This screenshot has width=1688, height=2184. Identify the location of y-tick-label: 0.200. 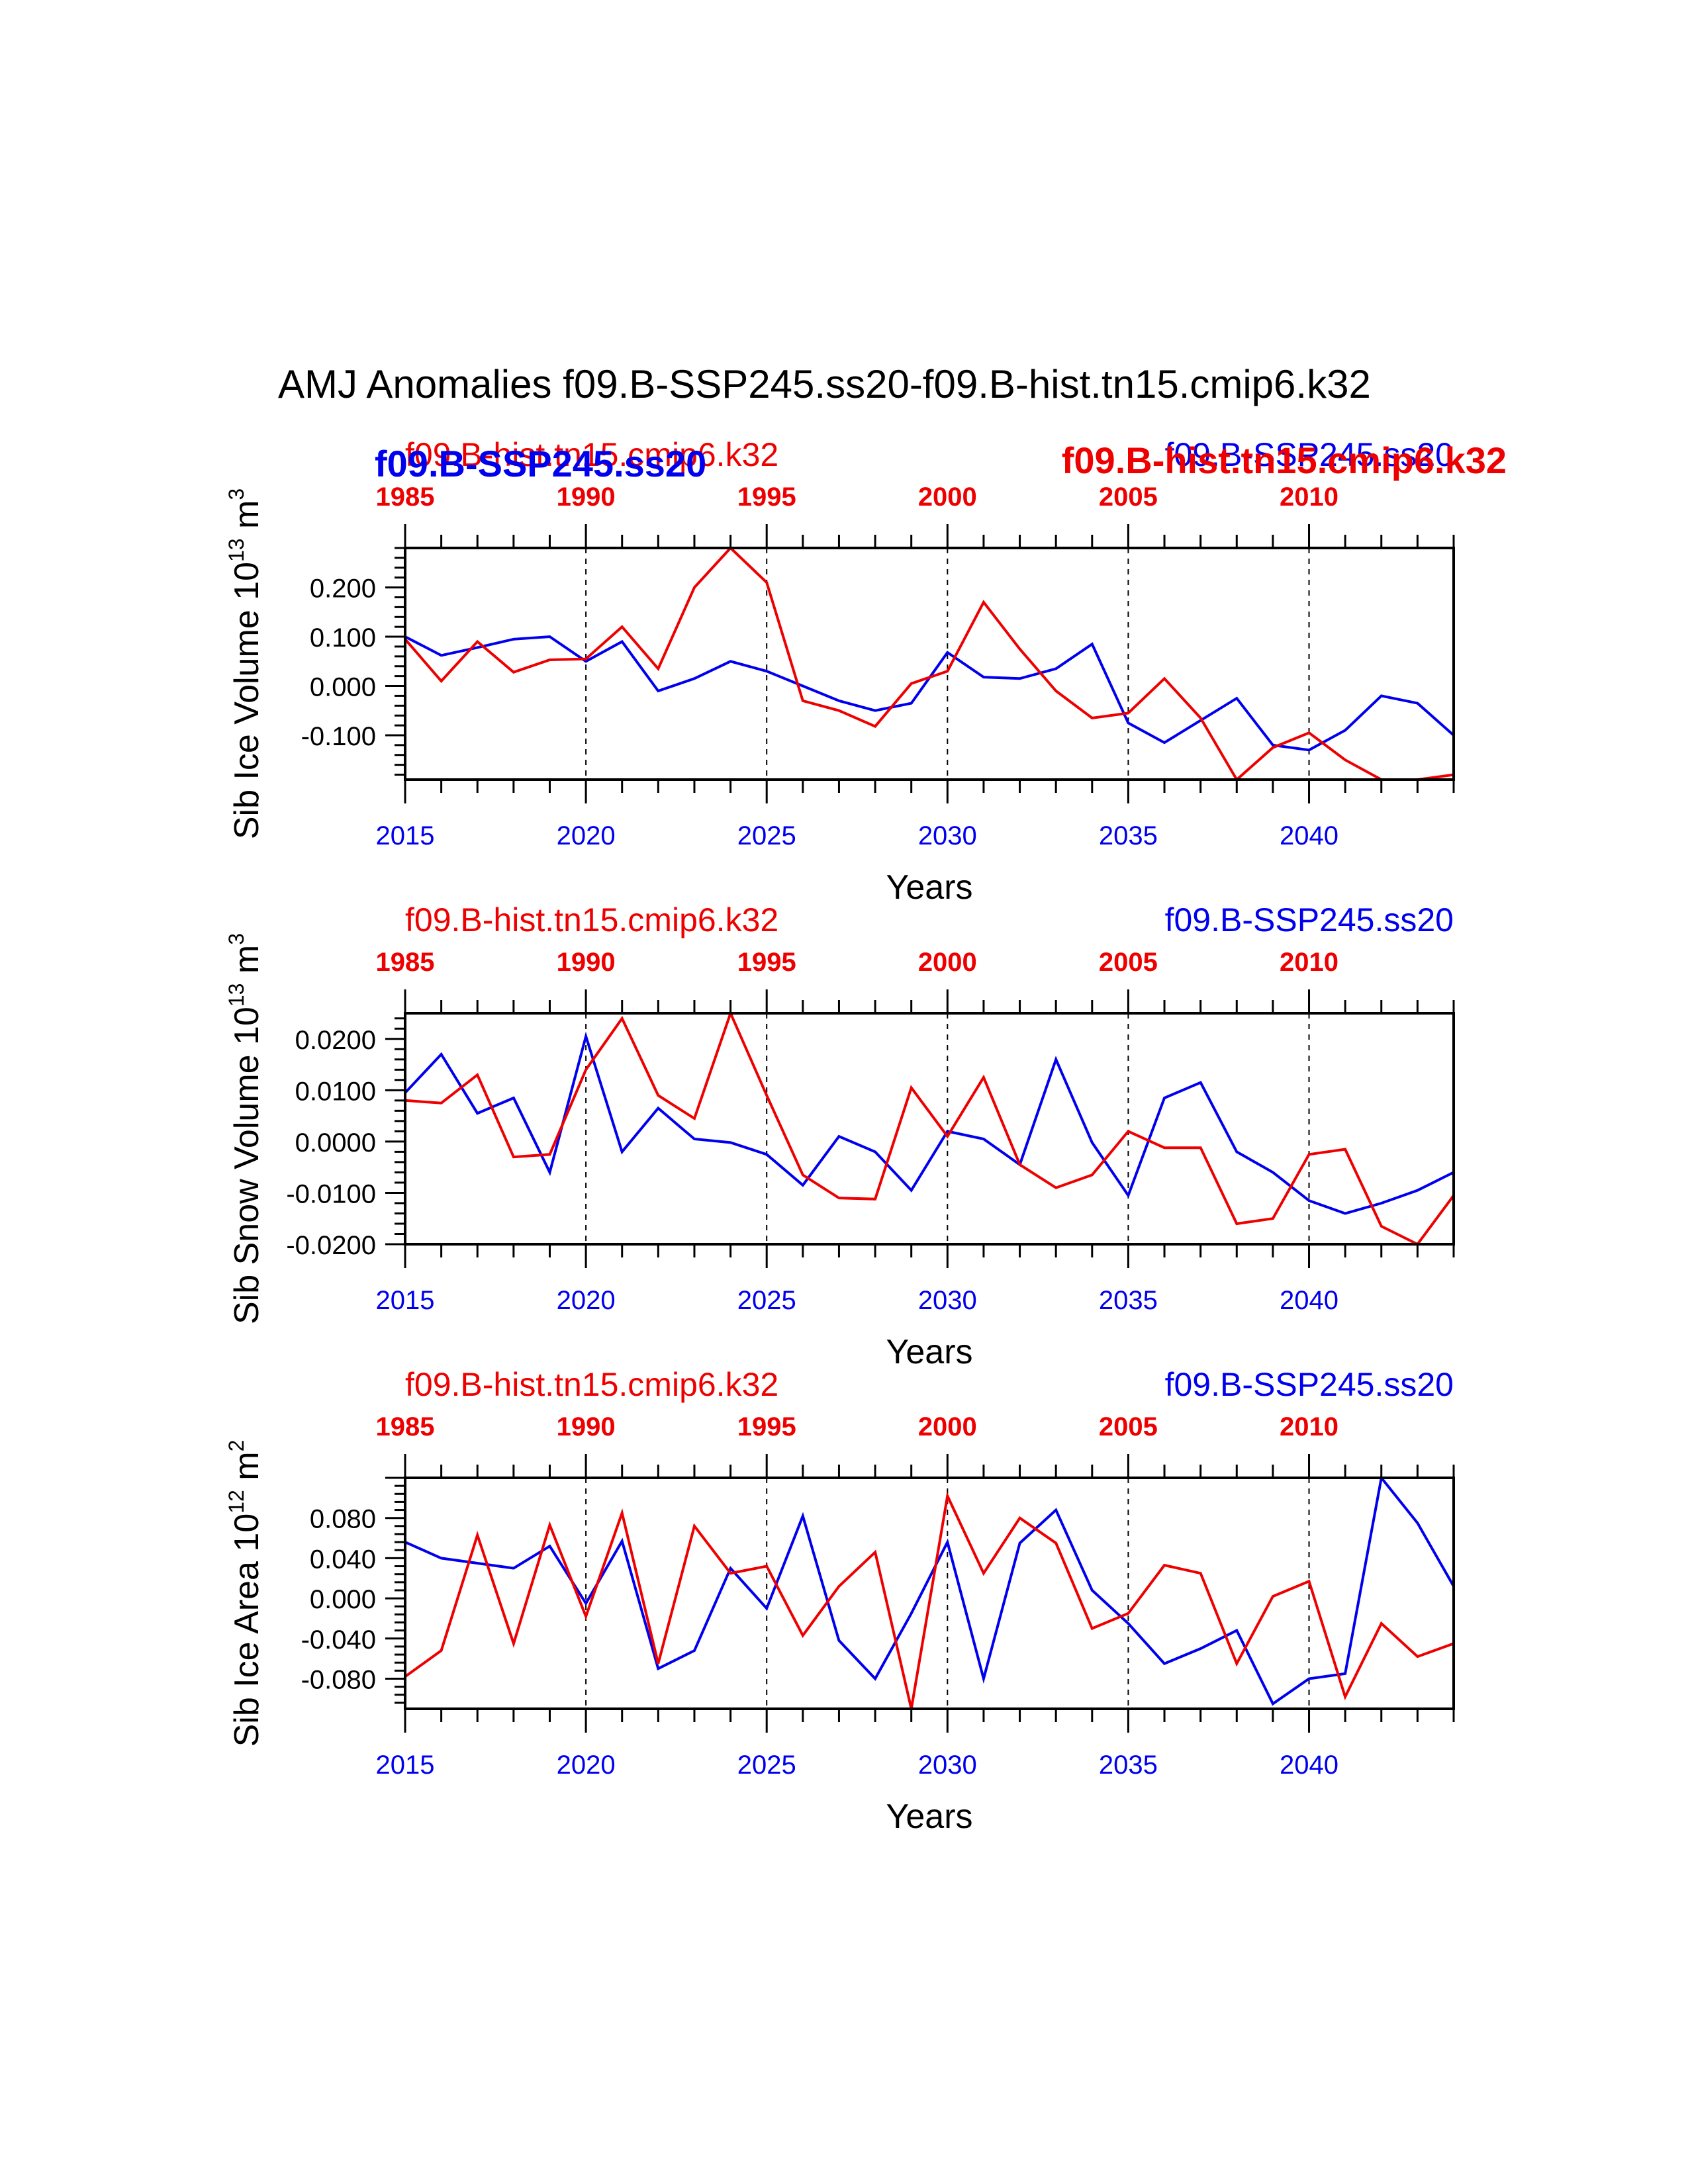
(343, 589).